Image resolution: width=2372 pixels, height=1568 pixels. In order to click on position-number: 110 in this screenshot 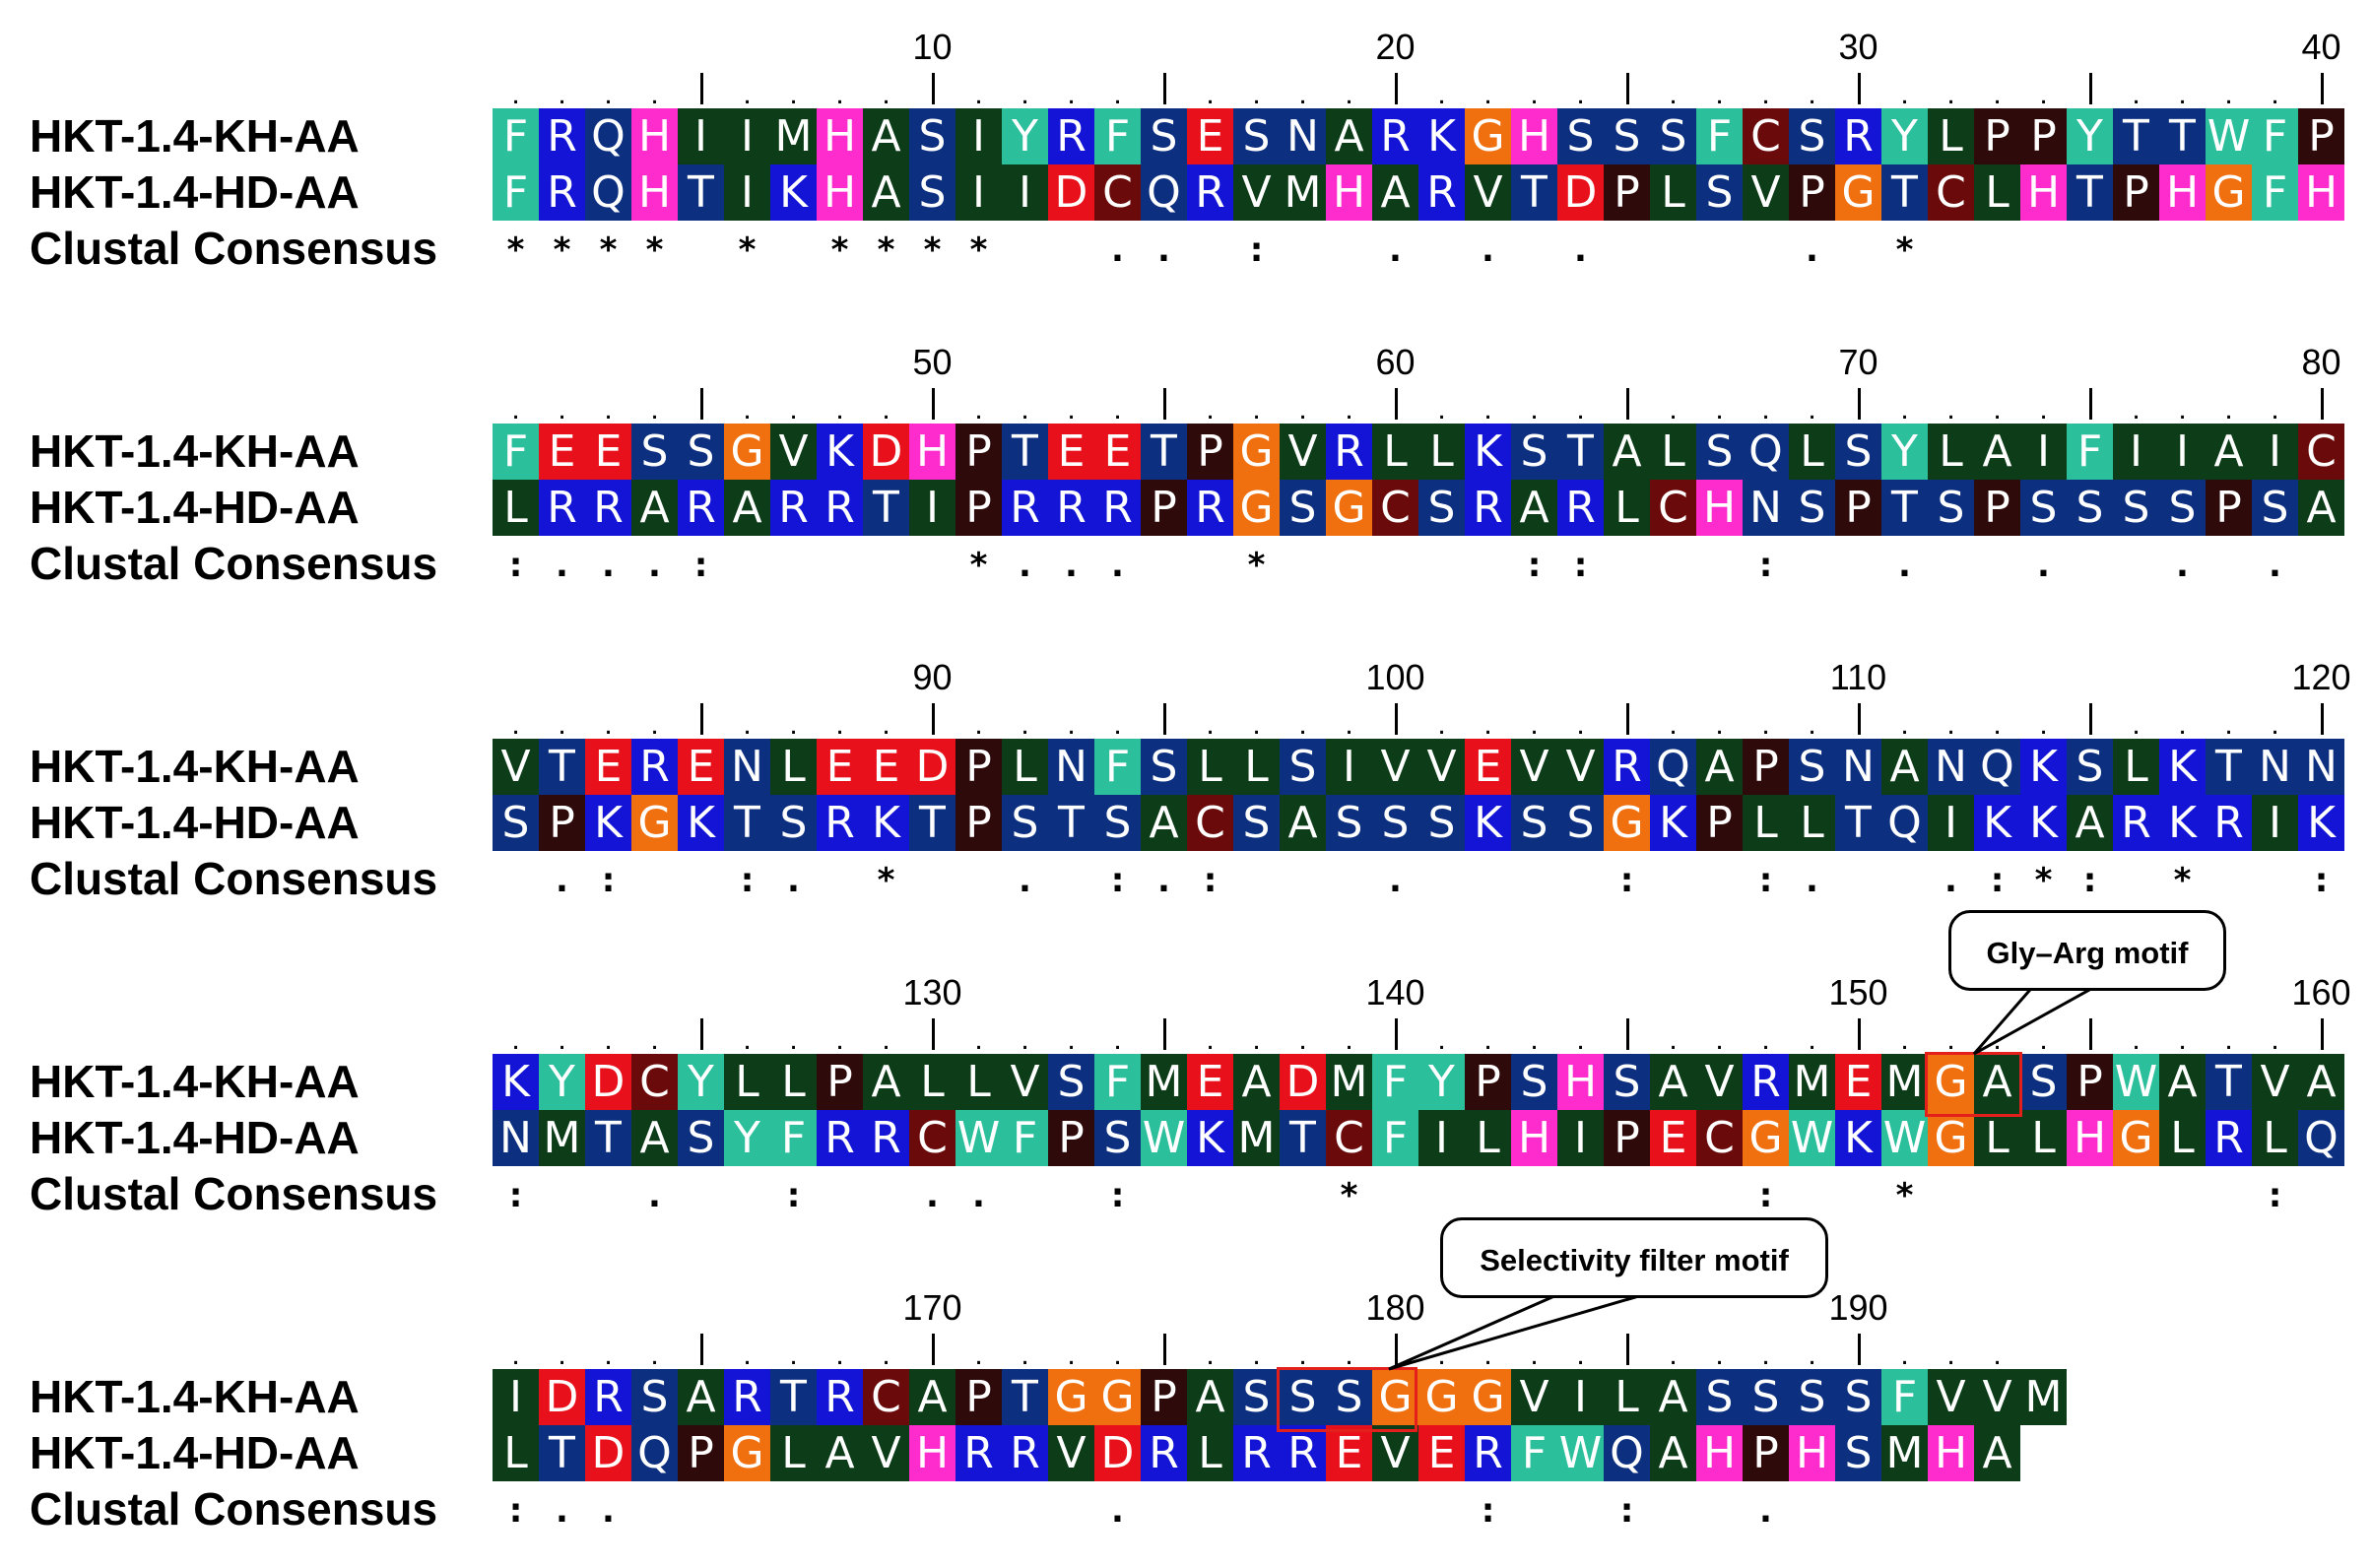, I will do `click(1858, 677)`.